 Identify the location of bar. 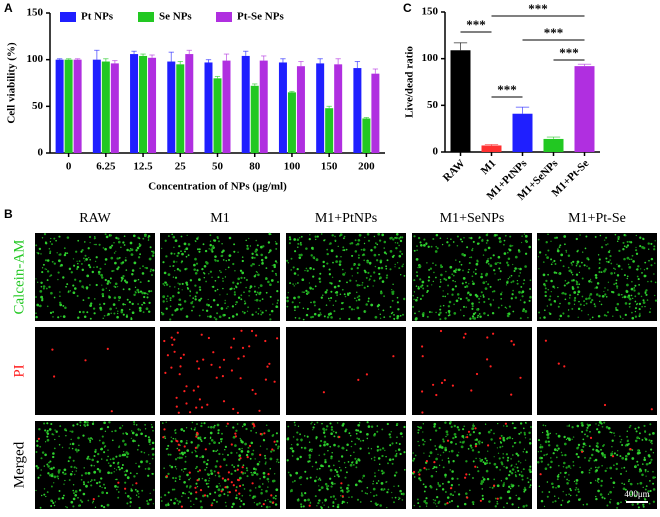
(264, 107).